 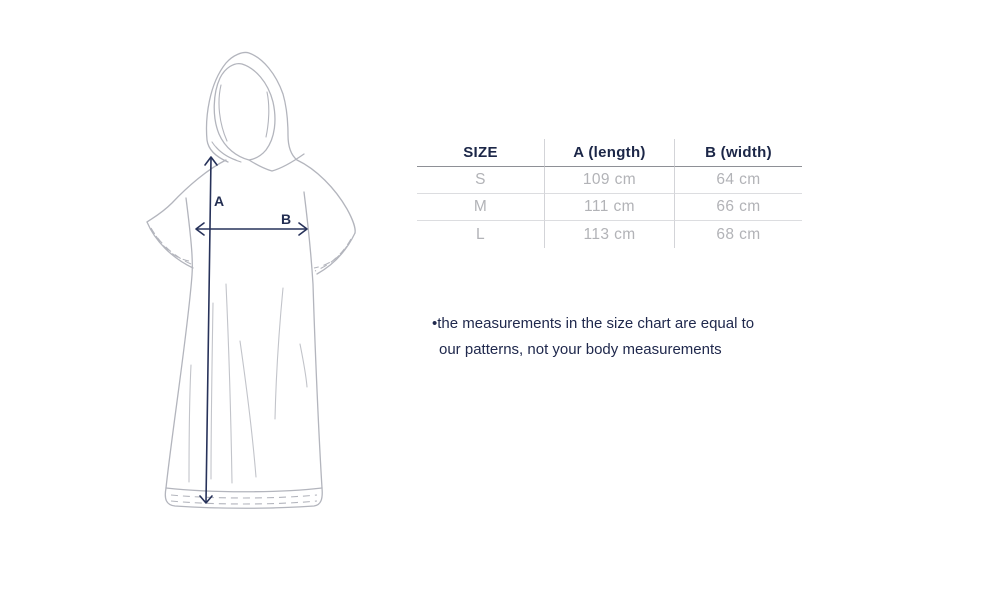 What do you see at coordinates (206, 499) in the screenshot?
I see `arrow-a-head-bottom` at bounding box center [206, 499].